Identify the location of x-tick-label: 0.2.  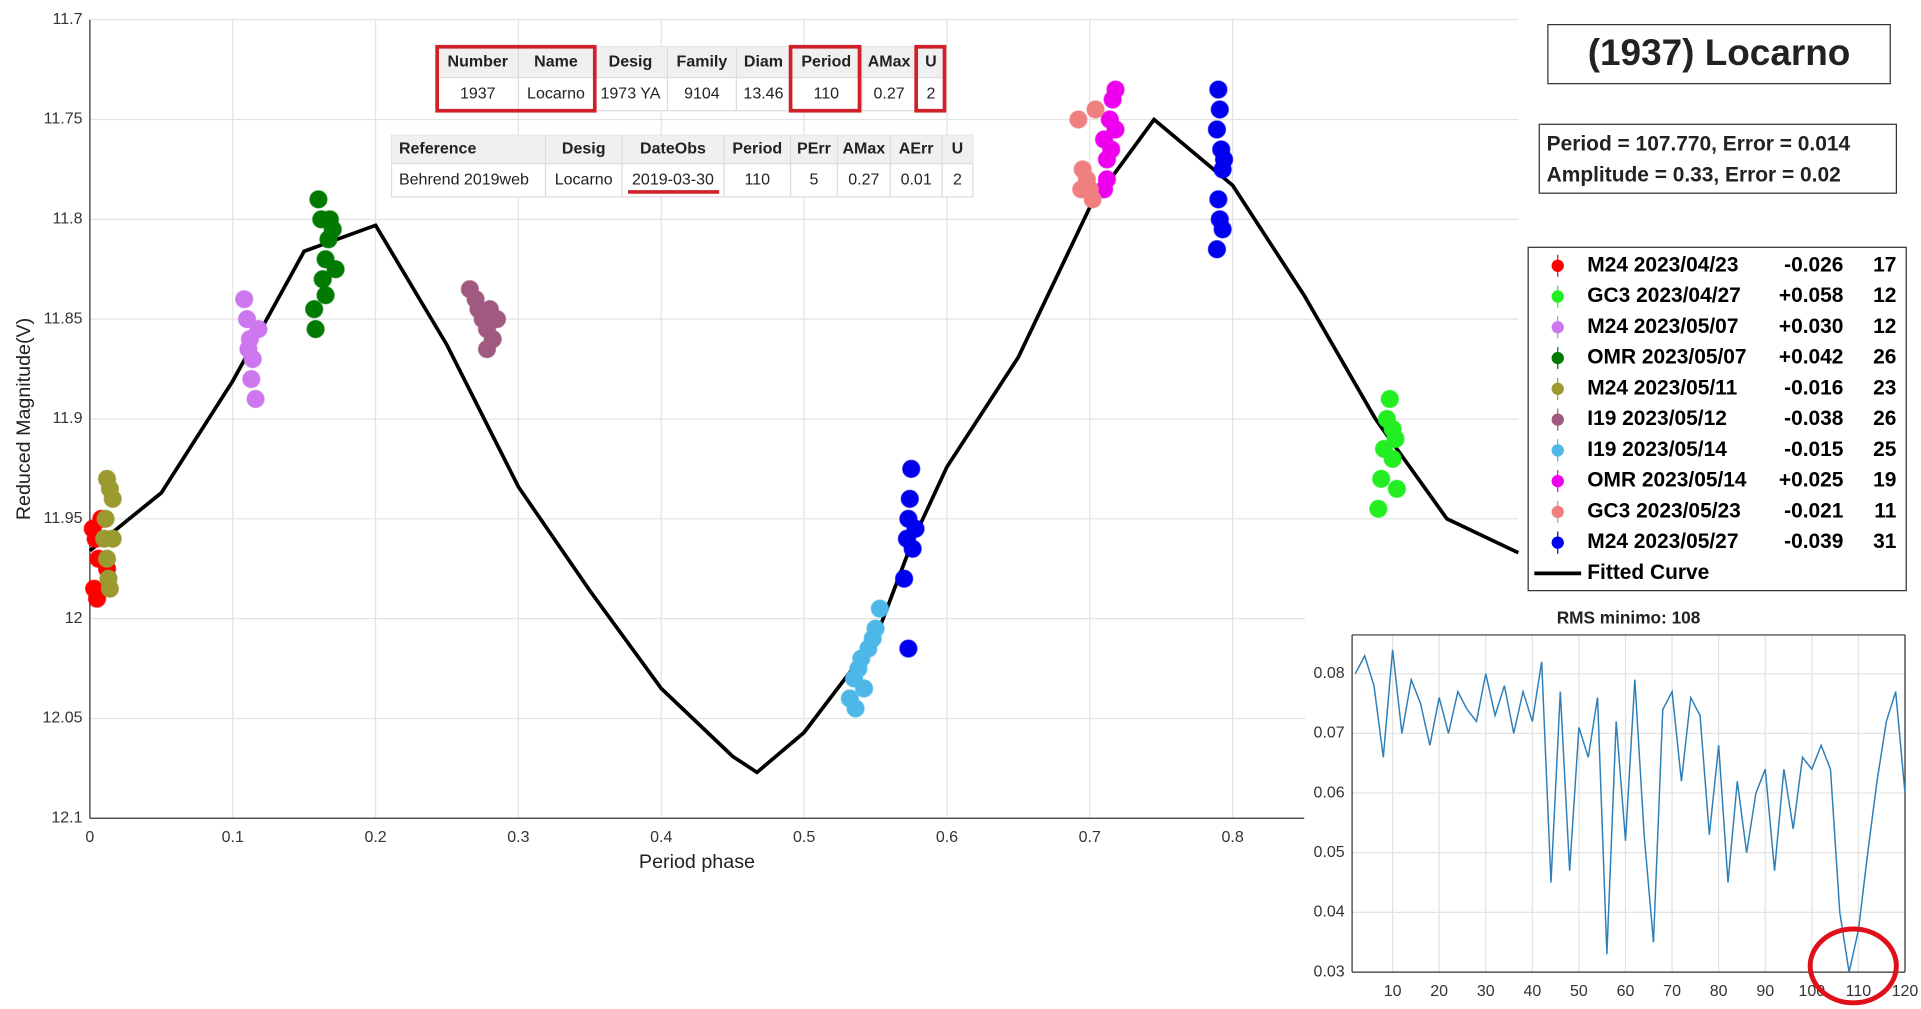
(375, 837).